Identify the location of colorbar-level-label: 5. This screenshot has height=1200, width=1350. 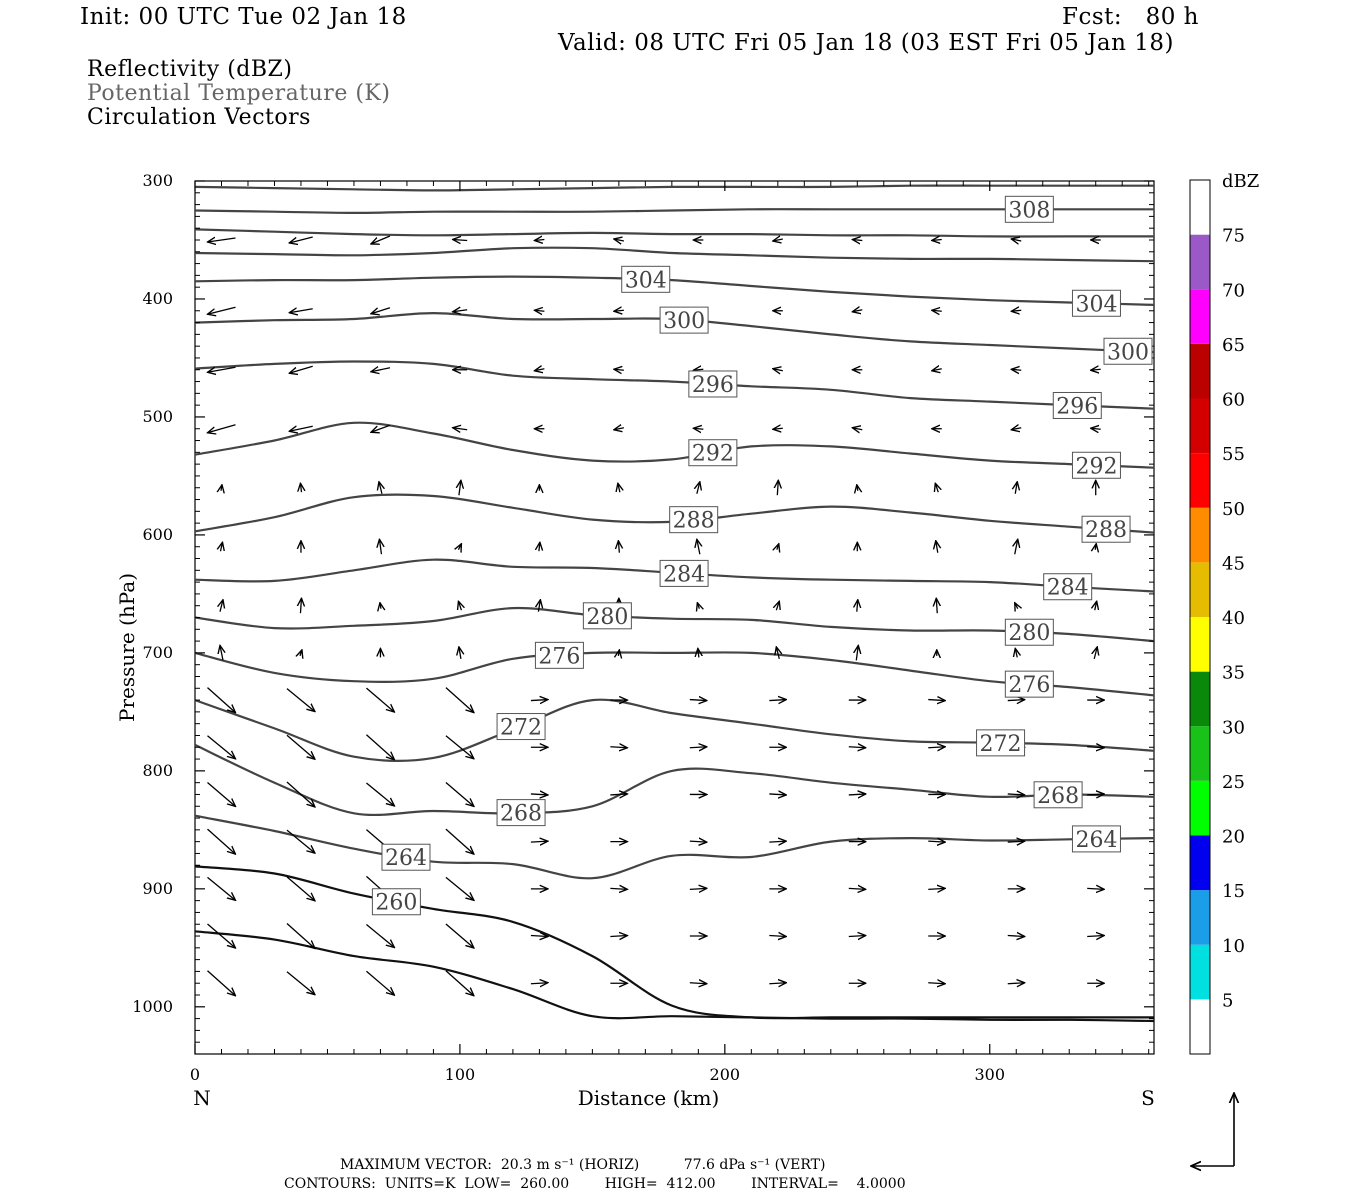
(1227, 1000).